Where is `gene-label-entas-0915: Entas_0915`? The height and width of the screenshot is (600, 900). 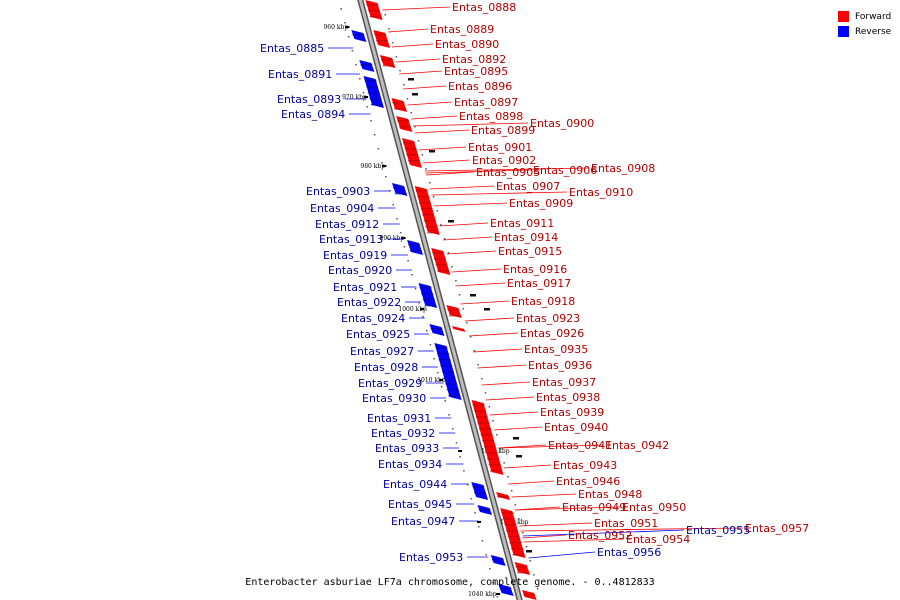 gene-label-entas-0915: Entas_0915 is located at coordinates (530, 251).